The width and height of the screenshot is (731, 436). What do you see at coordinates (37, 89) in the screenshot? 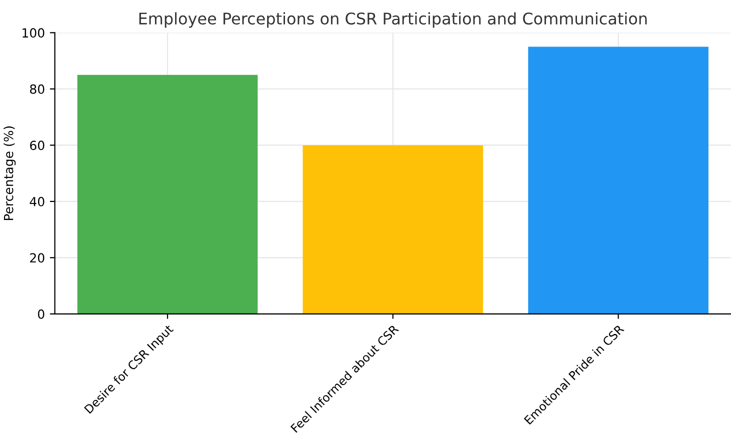
I see `y-tick-label: 80` at bounding box center [37, 89].